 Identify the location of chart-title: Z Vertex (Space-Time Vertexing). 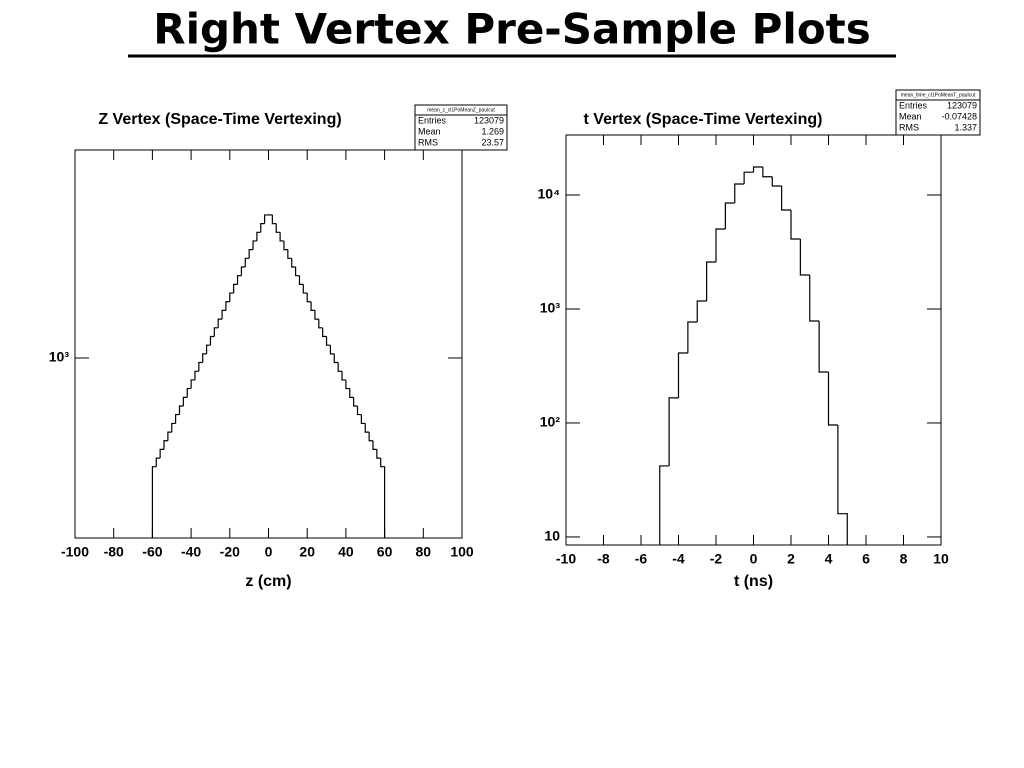
(219, 119).